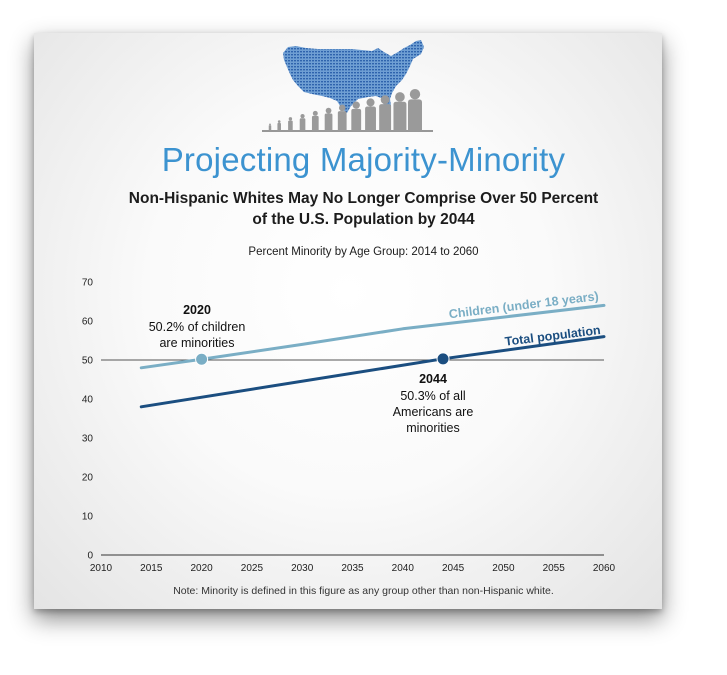 The image size is (727, 675). What do you see at coordinates (523, 305) in the screenshot?
I see `series-label-children: Children (under 18 years)` at bounding box center [523, 305].